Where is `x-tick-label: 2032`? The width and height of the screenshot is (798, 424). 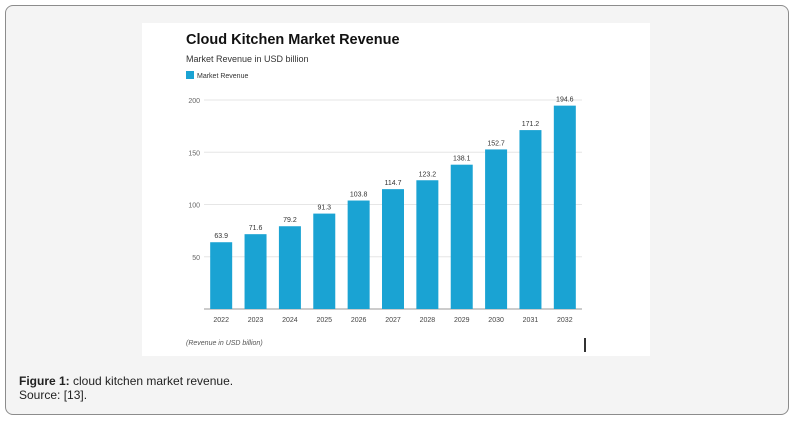
x-tick-label: 2032 is located at coordinates (565, 320).